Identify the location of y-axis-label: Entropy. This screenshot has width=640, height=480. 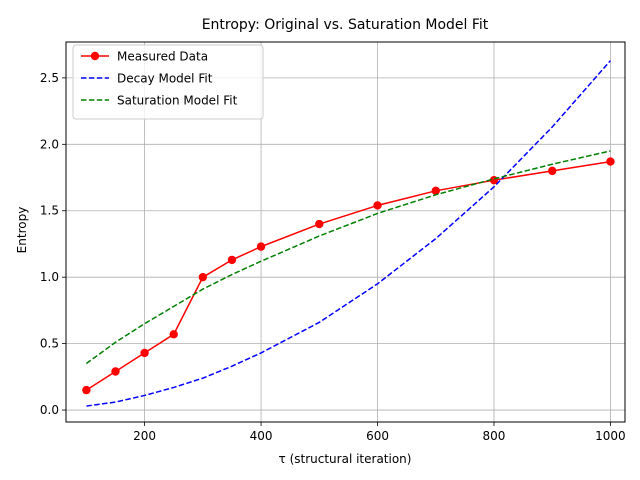
(22, 230).